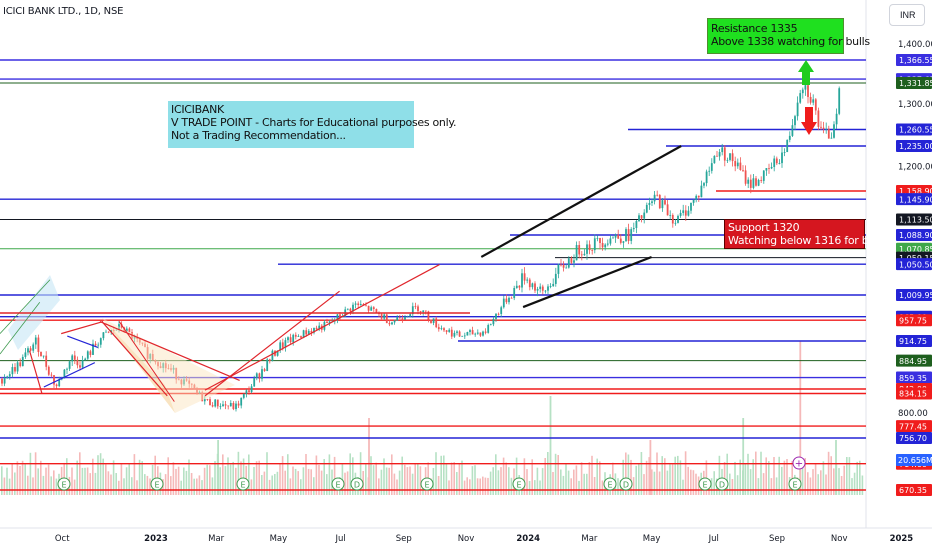  Describe the element at coordinates (907, 15) in the screenshot. I see `currency-selector: INR` at that location.